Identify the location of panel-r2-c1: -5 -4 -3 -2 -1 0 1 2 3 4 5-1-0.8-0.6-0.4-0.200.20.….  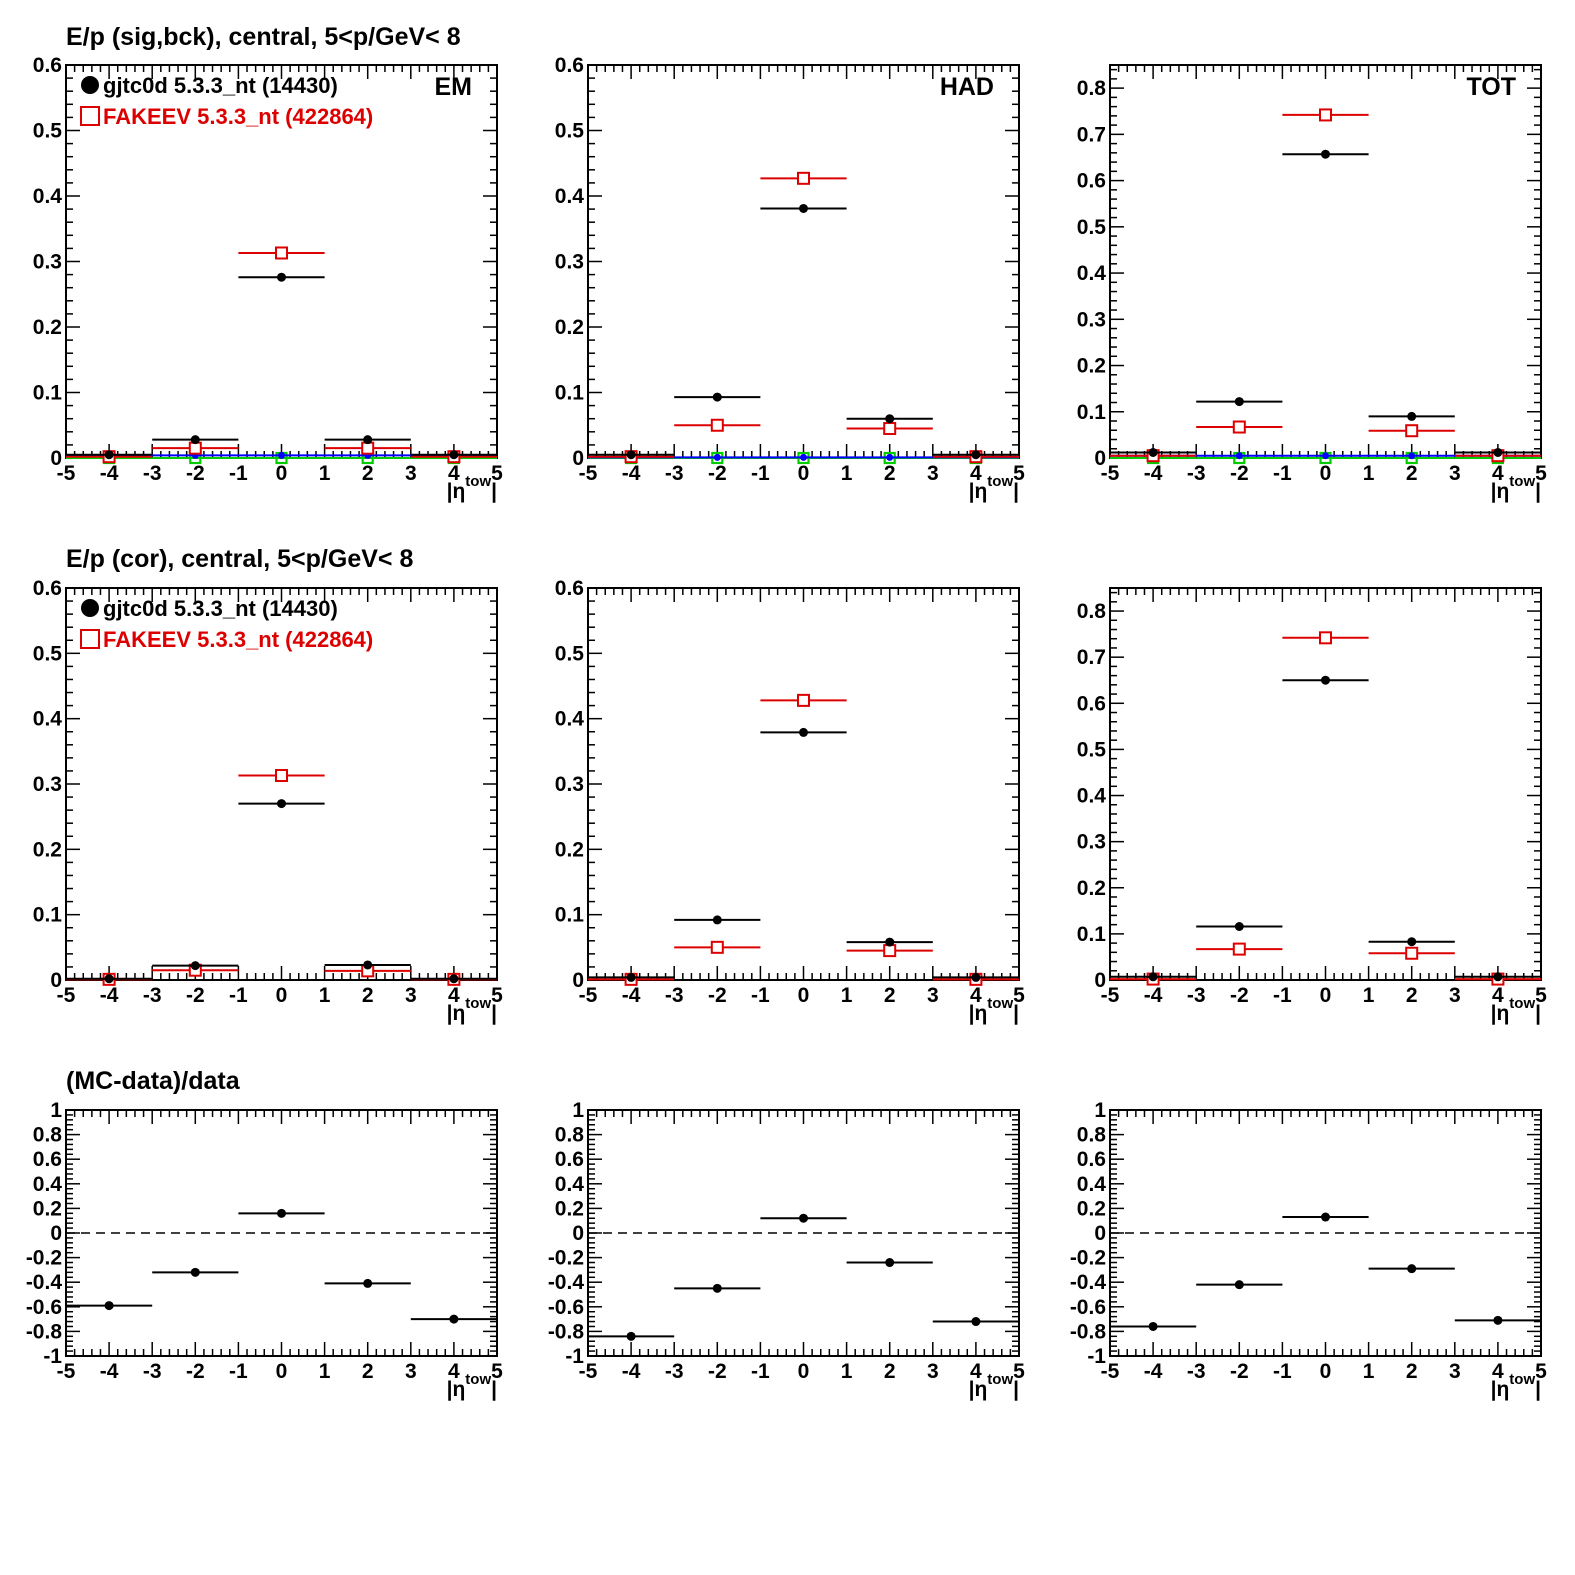
(786, 1250).